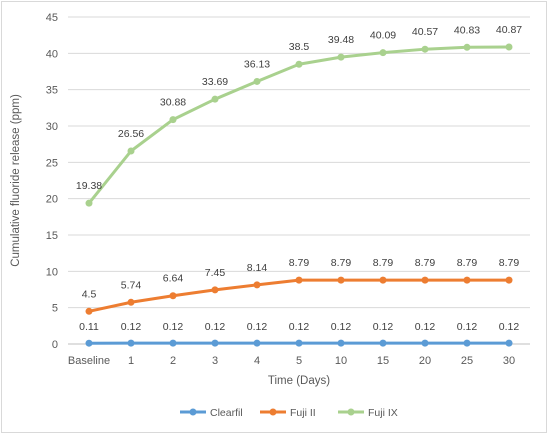 The width and height of the screenshot is (550, 436). I want to click on data-label: 4.5, so click(89, 294).